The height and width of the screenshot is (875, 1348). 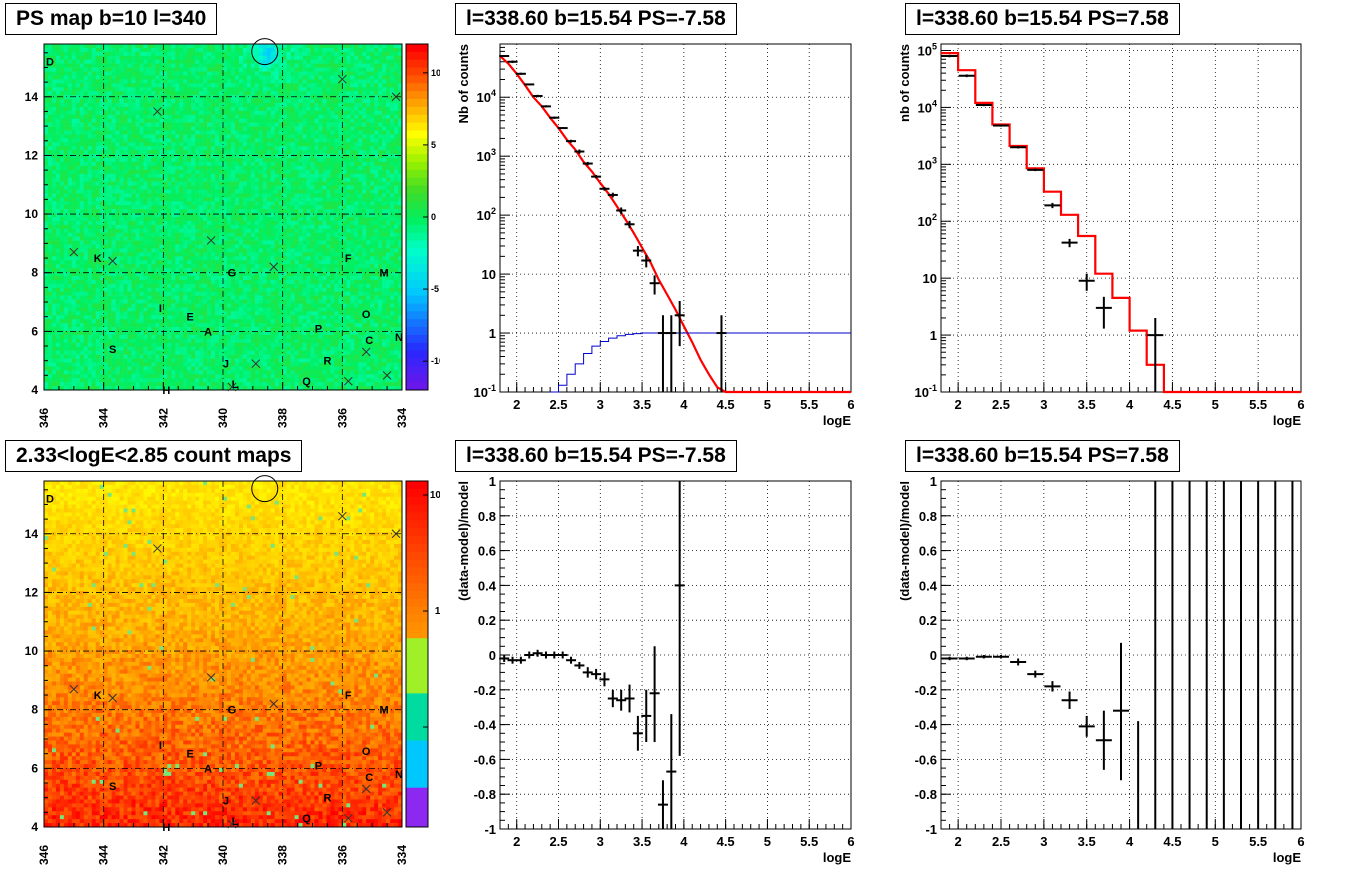 What do you see at coordinates (433, 145) in the screenshot?
I see `colorbar-tick-label: 5` at bounding box center [433, 145].